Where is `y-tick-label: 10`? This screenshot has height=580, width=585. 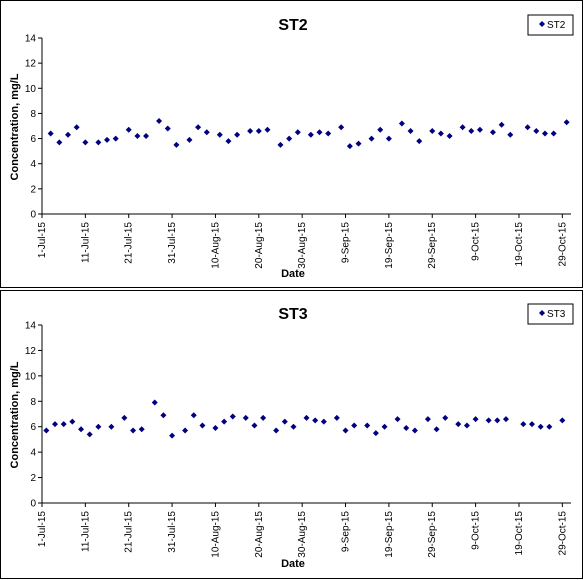
y-tick-label: 10 is located at coordinates (31, 89).